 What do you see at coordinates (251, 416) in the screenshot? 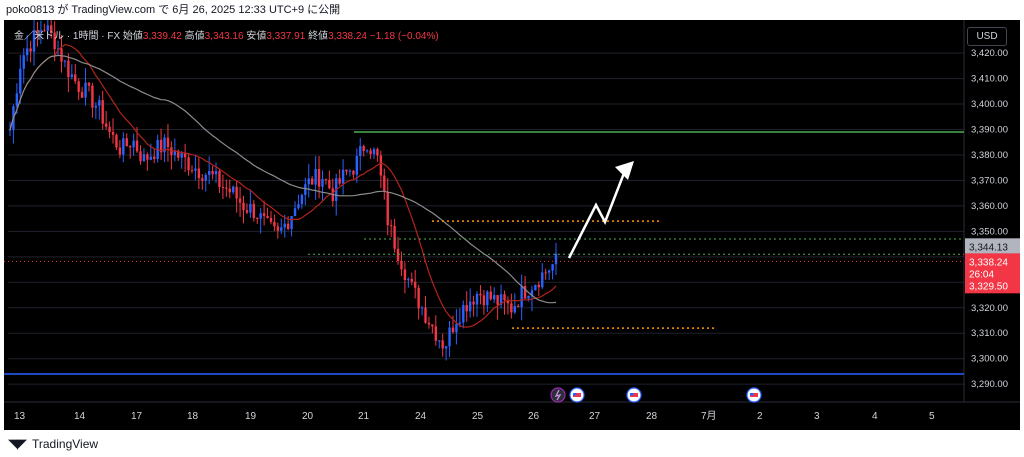
I see `x-tick-label: 19` at bounding box center [251, 416].